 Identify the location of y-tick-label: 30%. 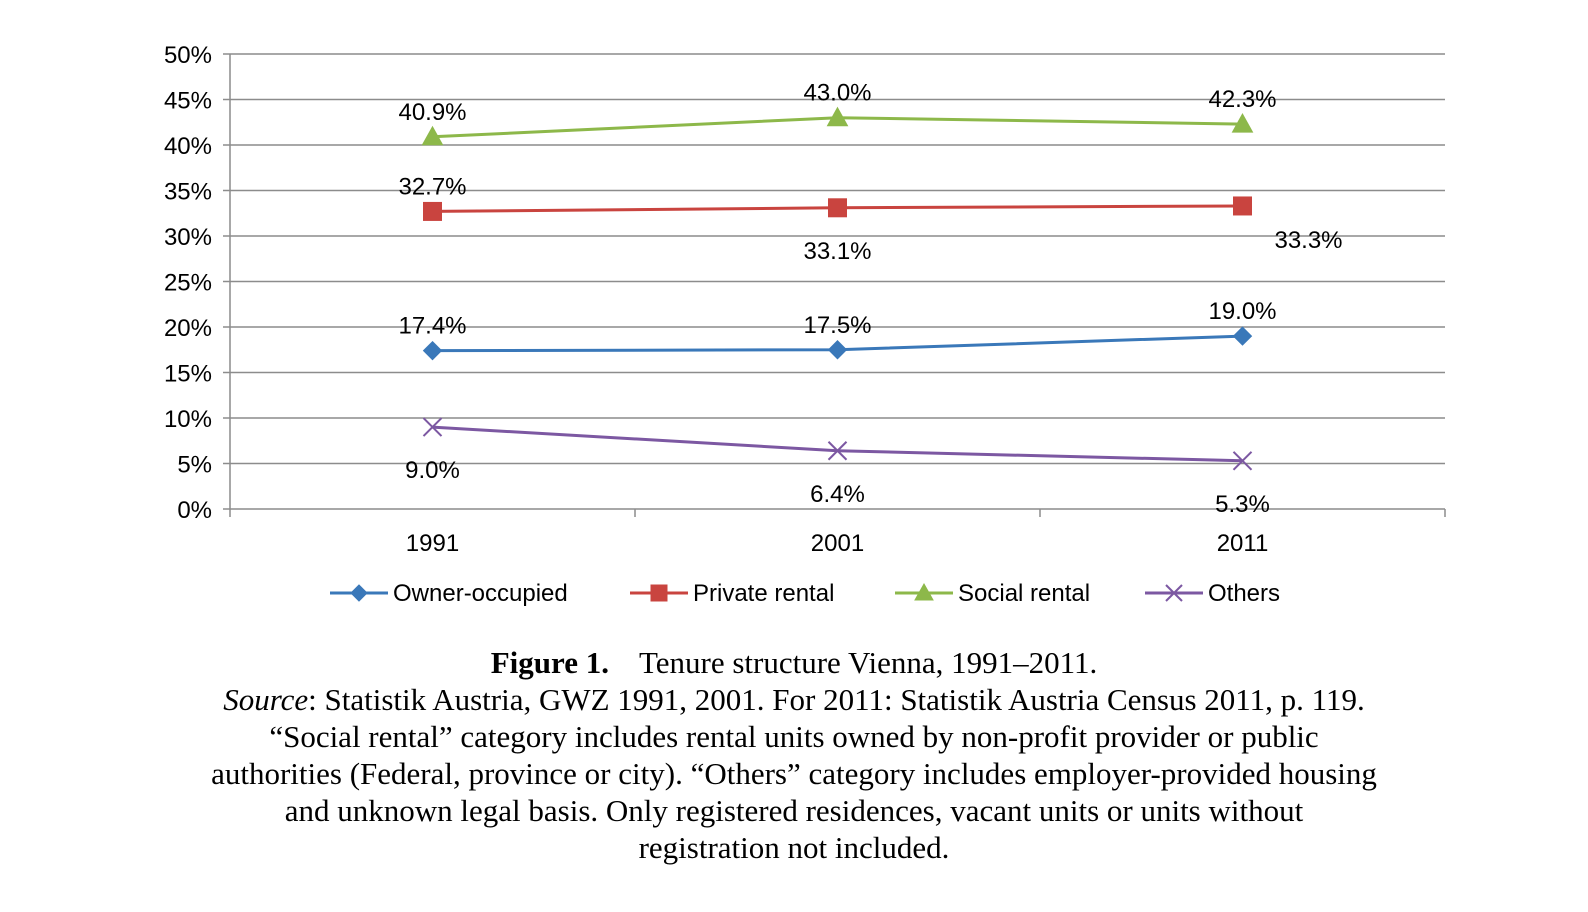
(188, 237).